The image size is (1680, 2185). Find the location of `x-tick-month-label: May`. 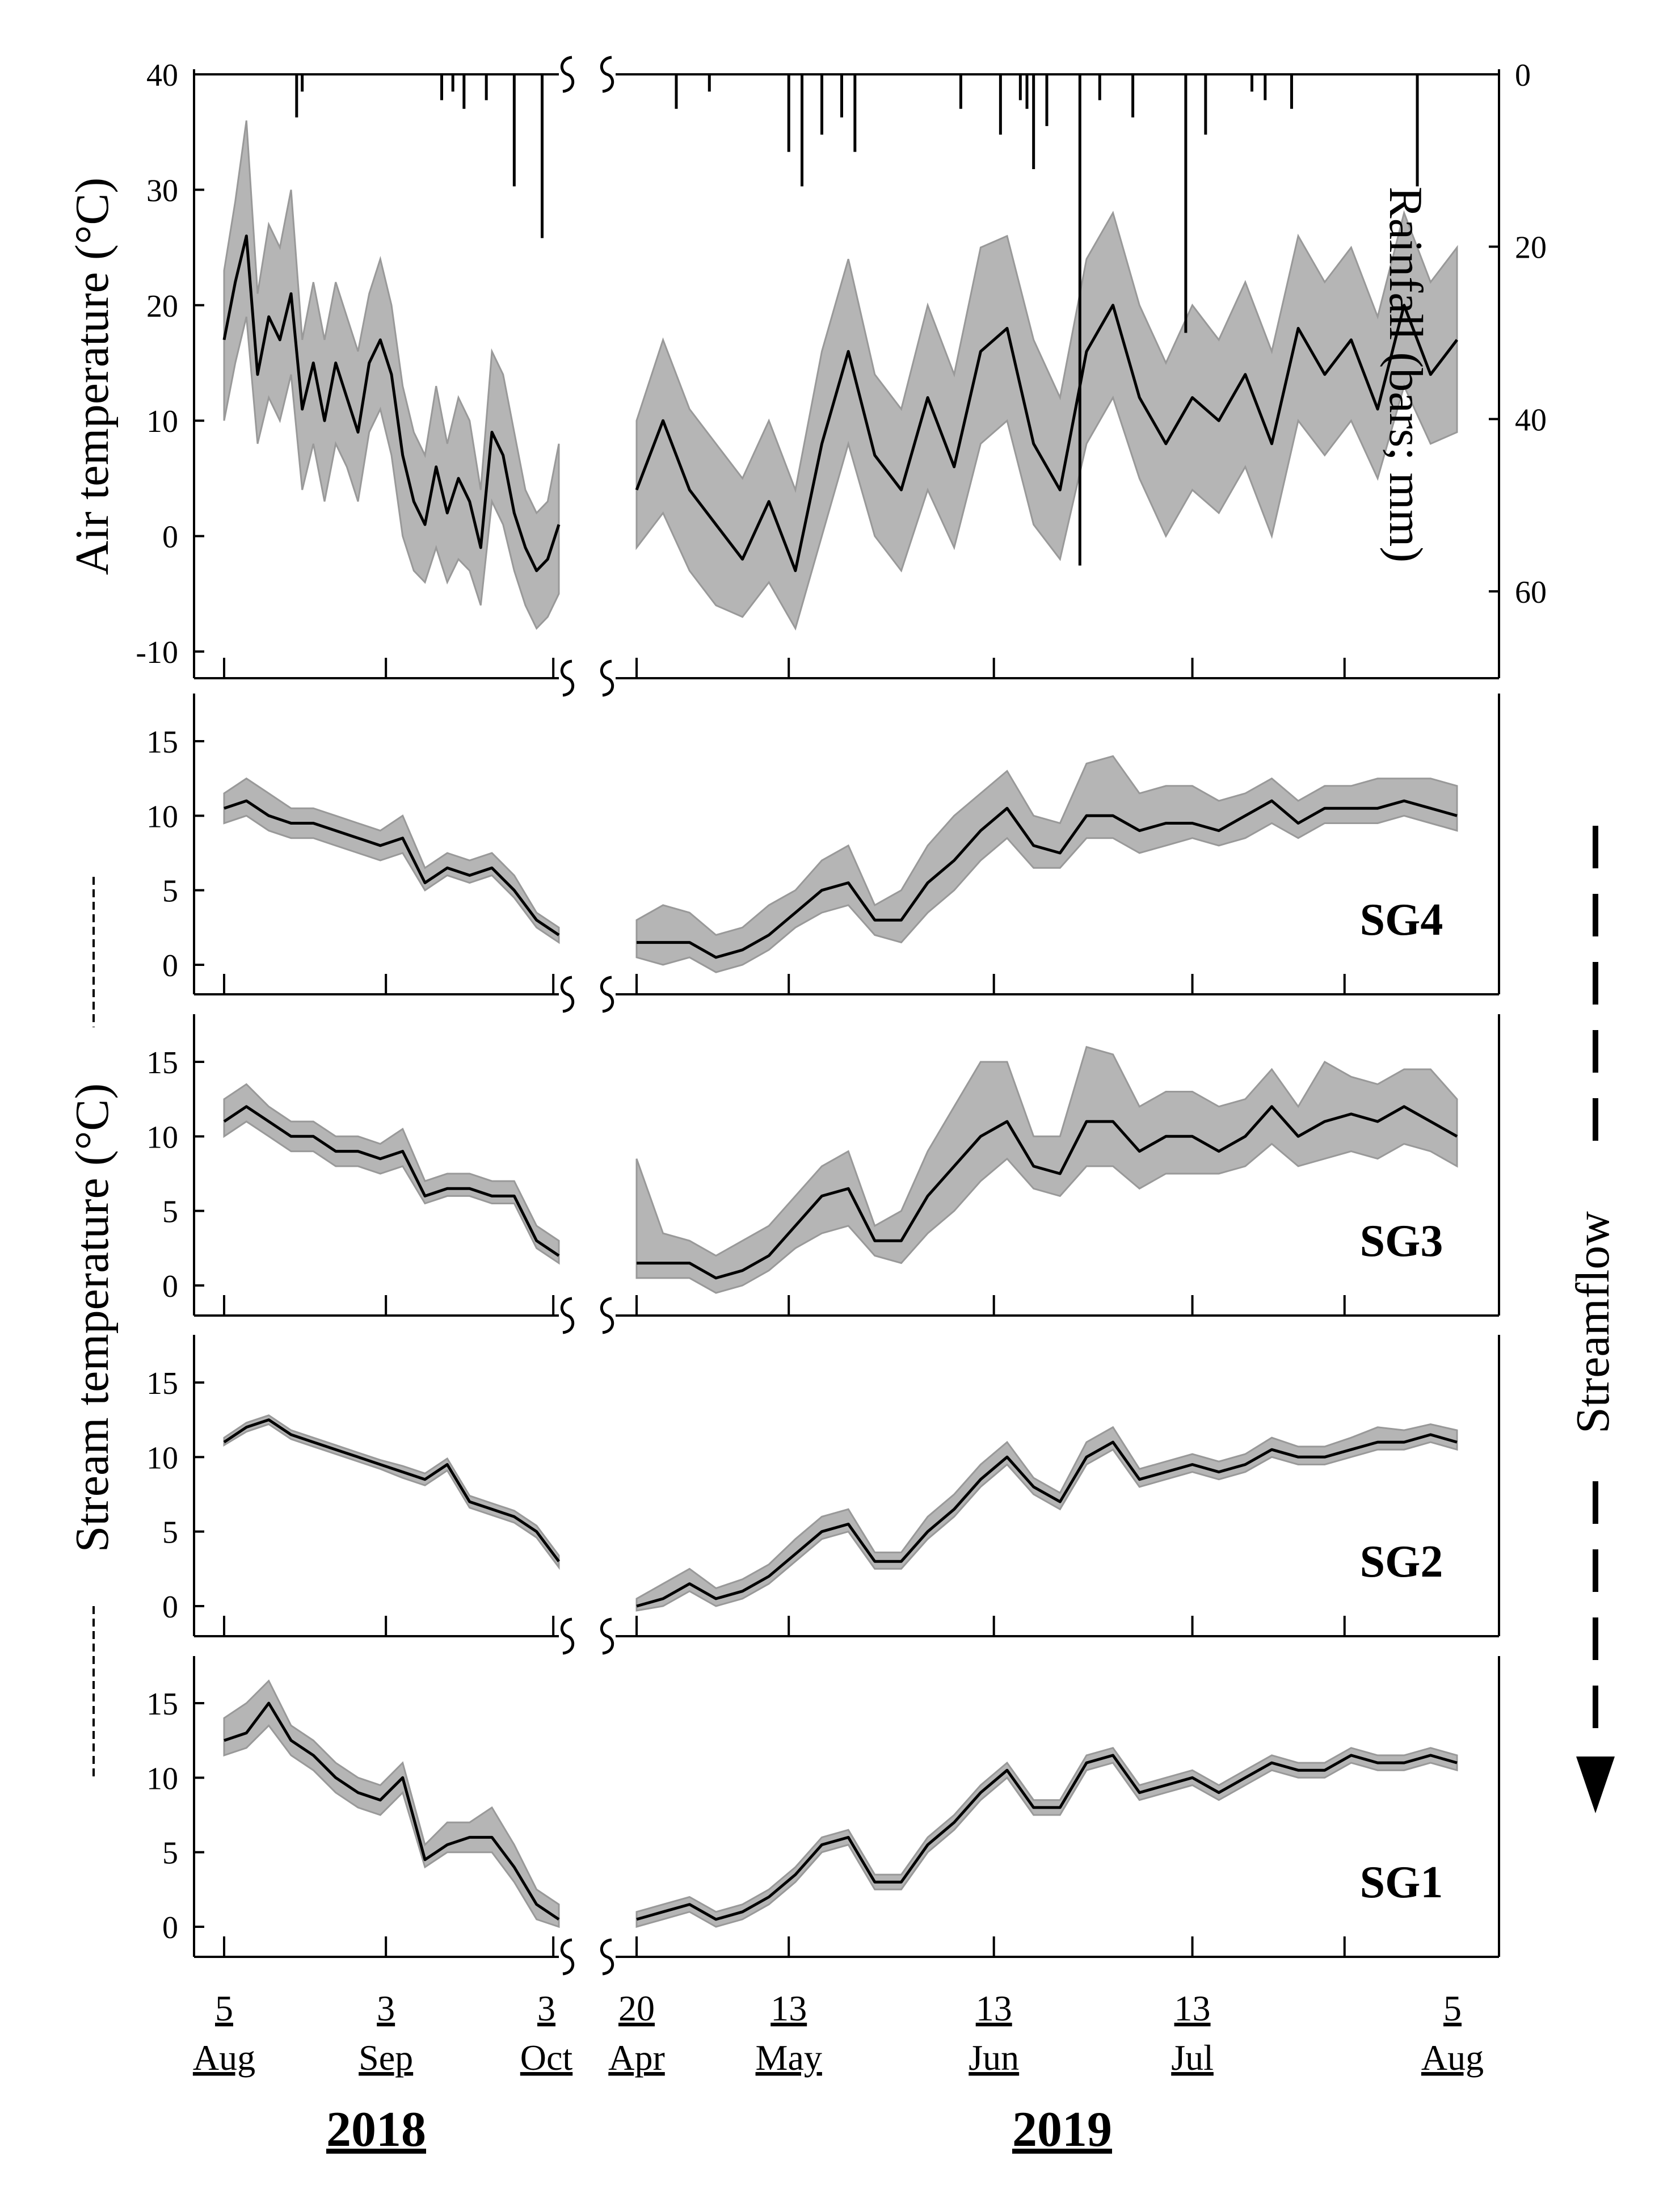

x-tick-month-label: May is located at coordinates (789, 2057).